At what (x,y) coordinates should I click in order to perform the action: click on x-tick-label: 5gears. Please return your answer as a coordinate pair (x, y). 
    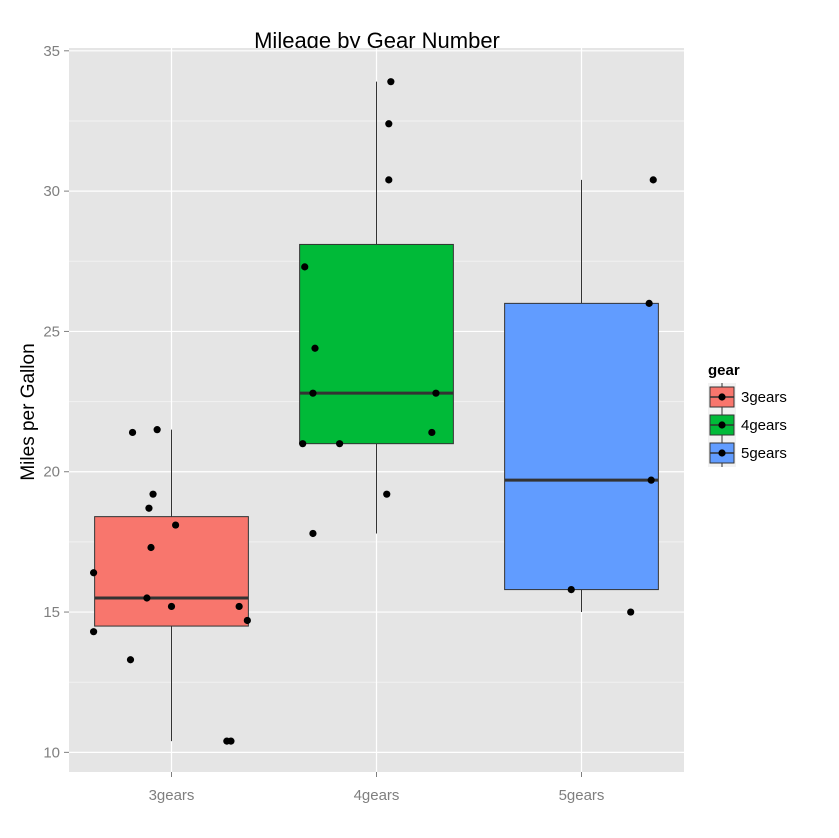
    Looking at the image, I should click on (582, 795).